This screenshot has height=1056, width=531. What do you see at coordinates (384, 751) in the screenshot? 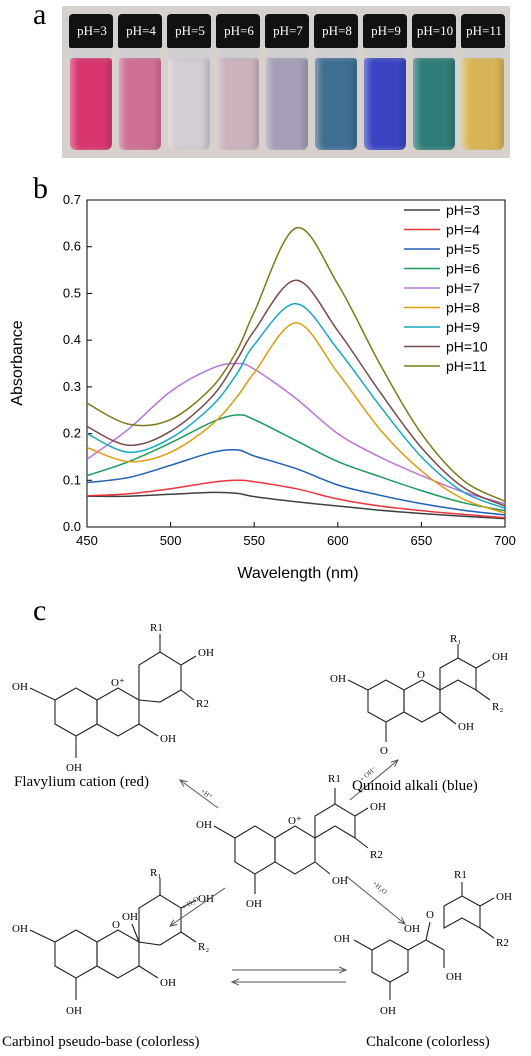
I see `quinoid-o-keto: O` at bounding box center [384, 751].